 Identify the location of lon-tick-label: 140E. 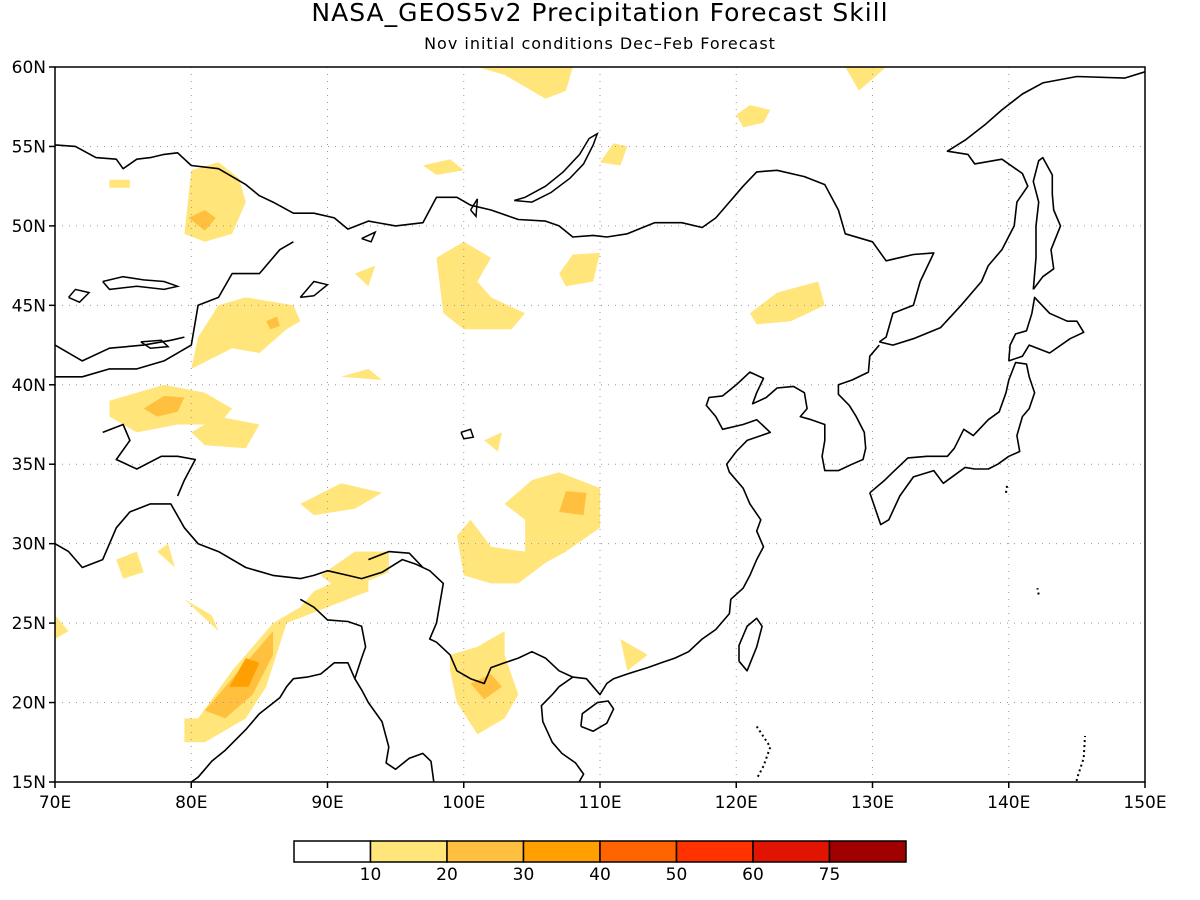
(1008, 803).